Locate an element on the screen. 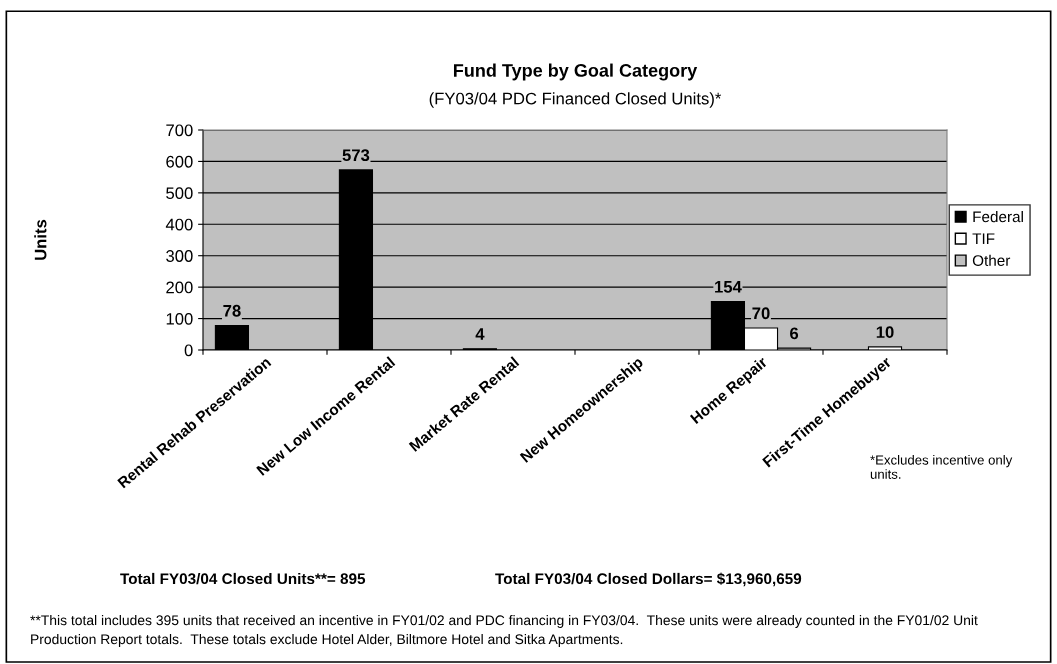 This screenshot has width=1057, height=664. y-tick-label: 0 is located at coordinates (188, 350).